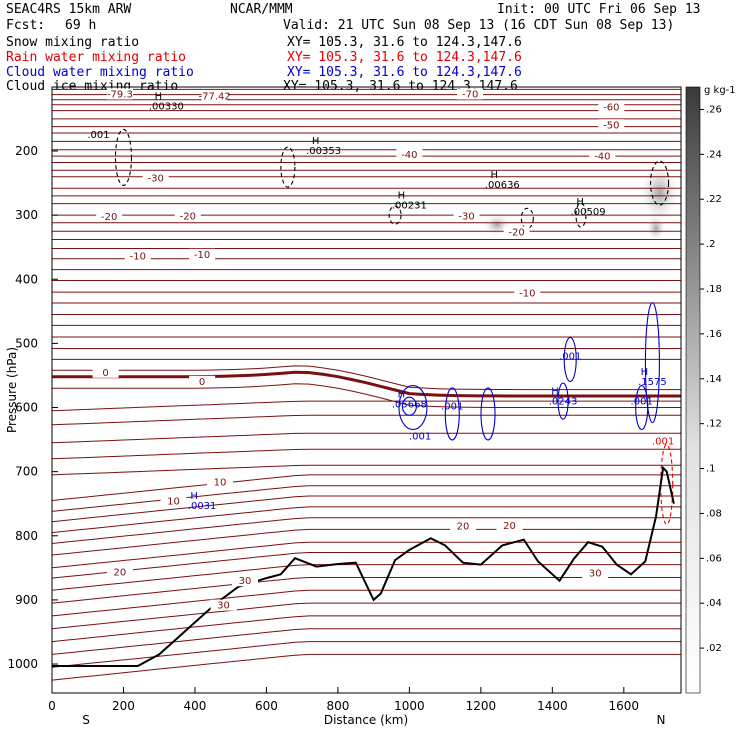 This screenshot has width=740, height=740. I want to click on rain-water-contour, so click(667, 484).